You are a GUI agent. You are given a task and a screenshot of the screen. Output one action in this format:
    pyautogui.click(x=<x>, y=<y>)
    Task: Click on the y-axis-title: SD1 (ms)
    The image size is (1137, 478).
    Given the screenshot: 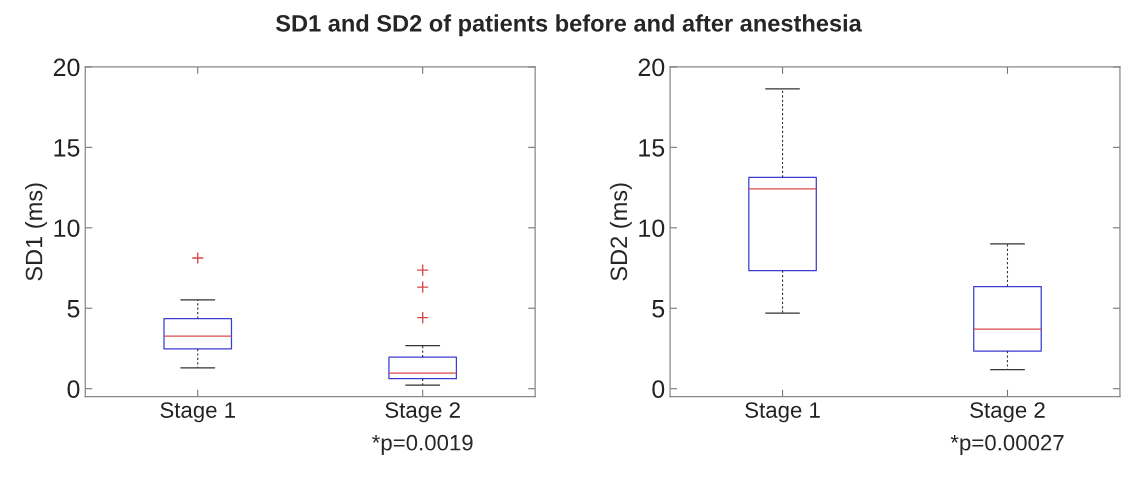 What is the action you would take?
    pyautogui.click(x=36, y=232)
    